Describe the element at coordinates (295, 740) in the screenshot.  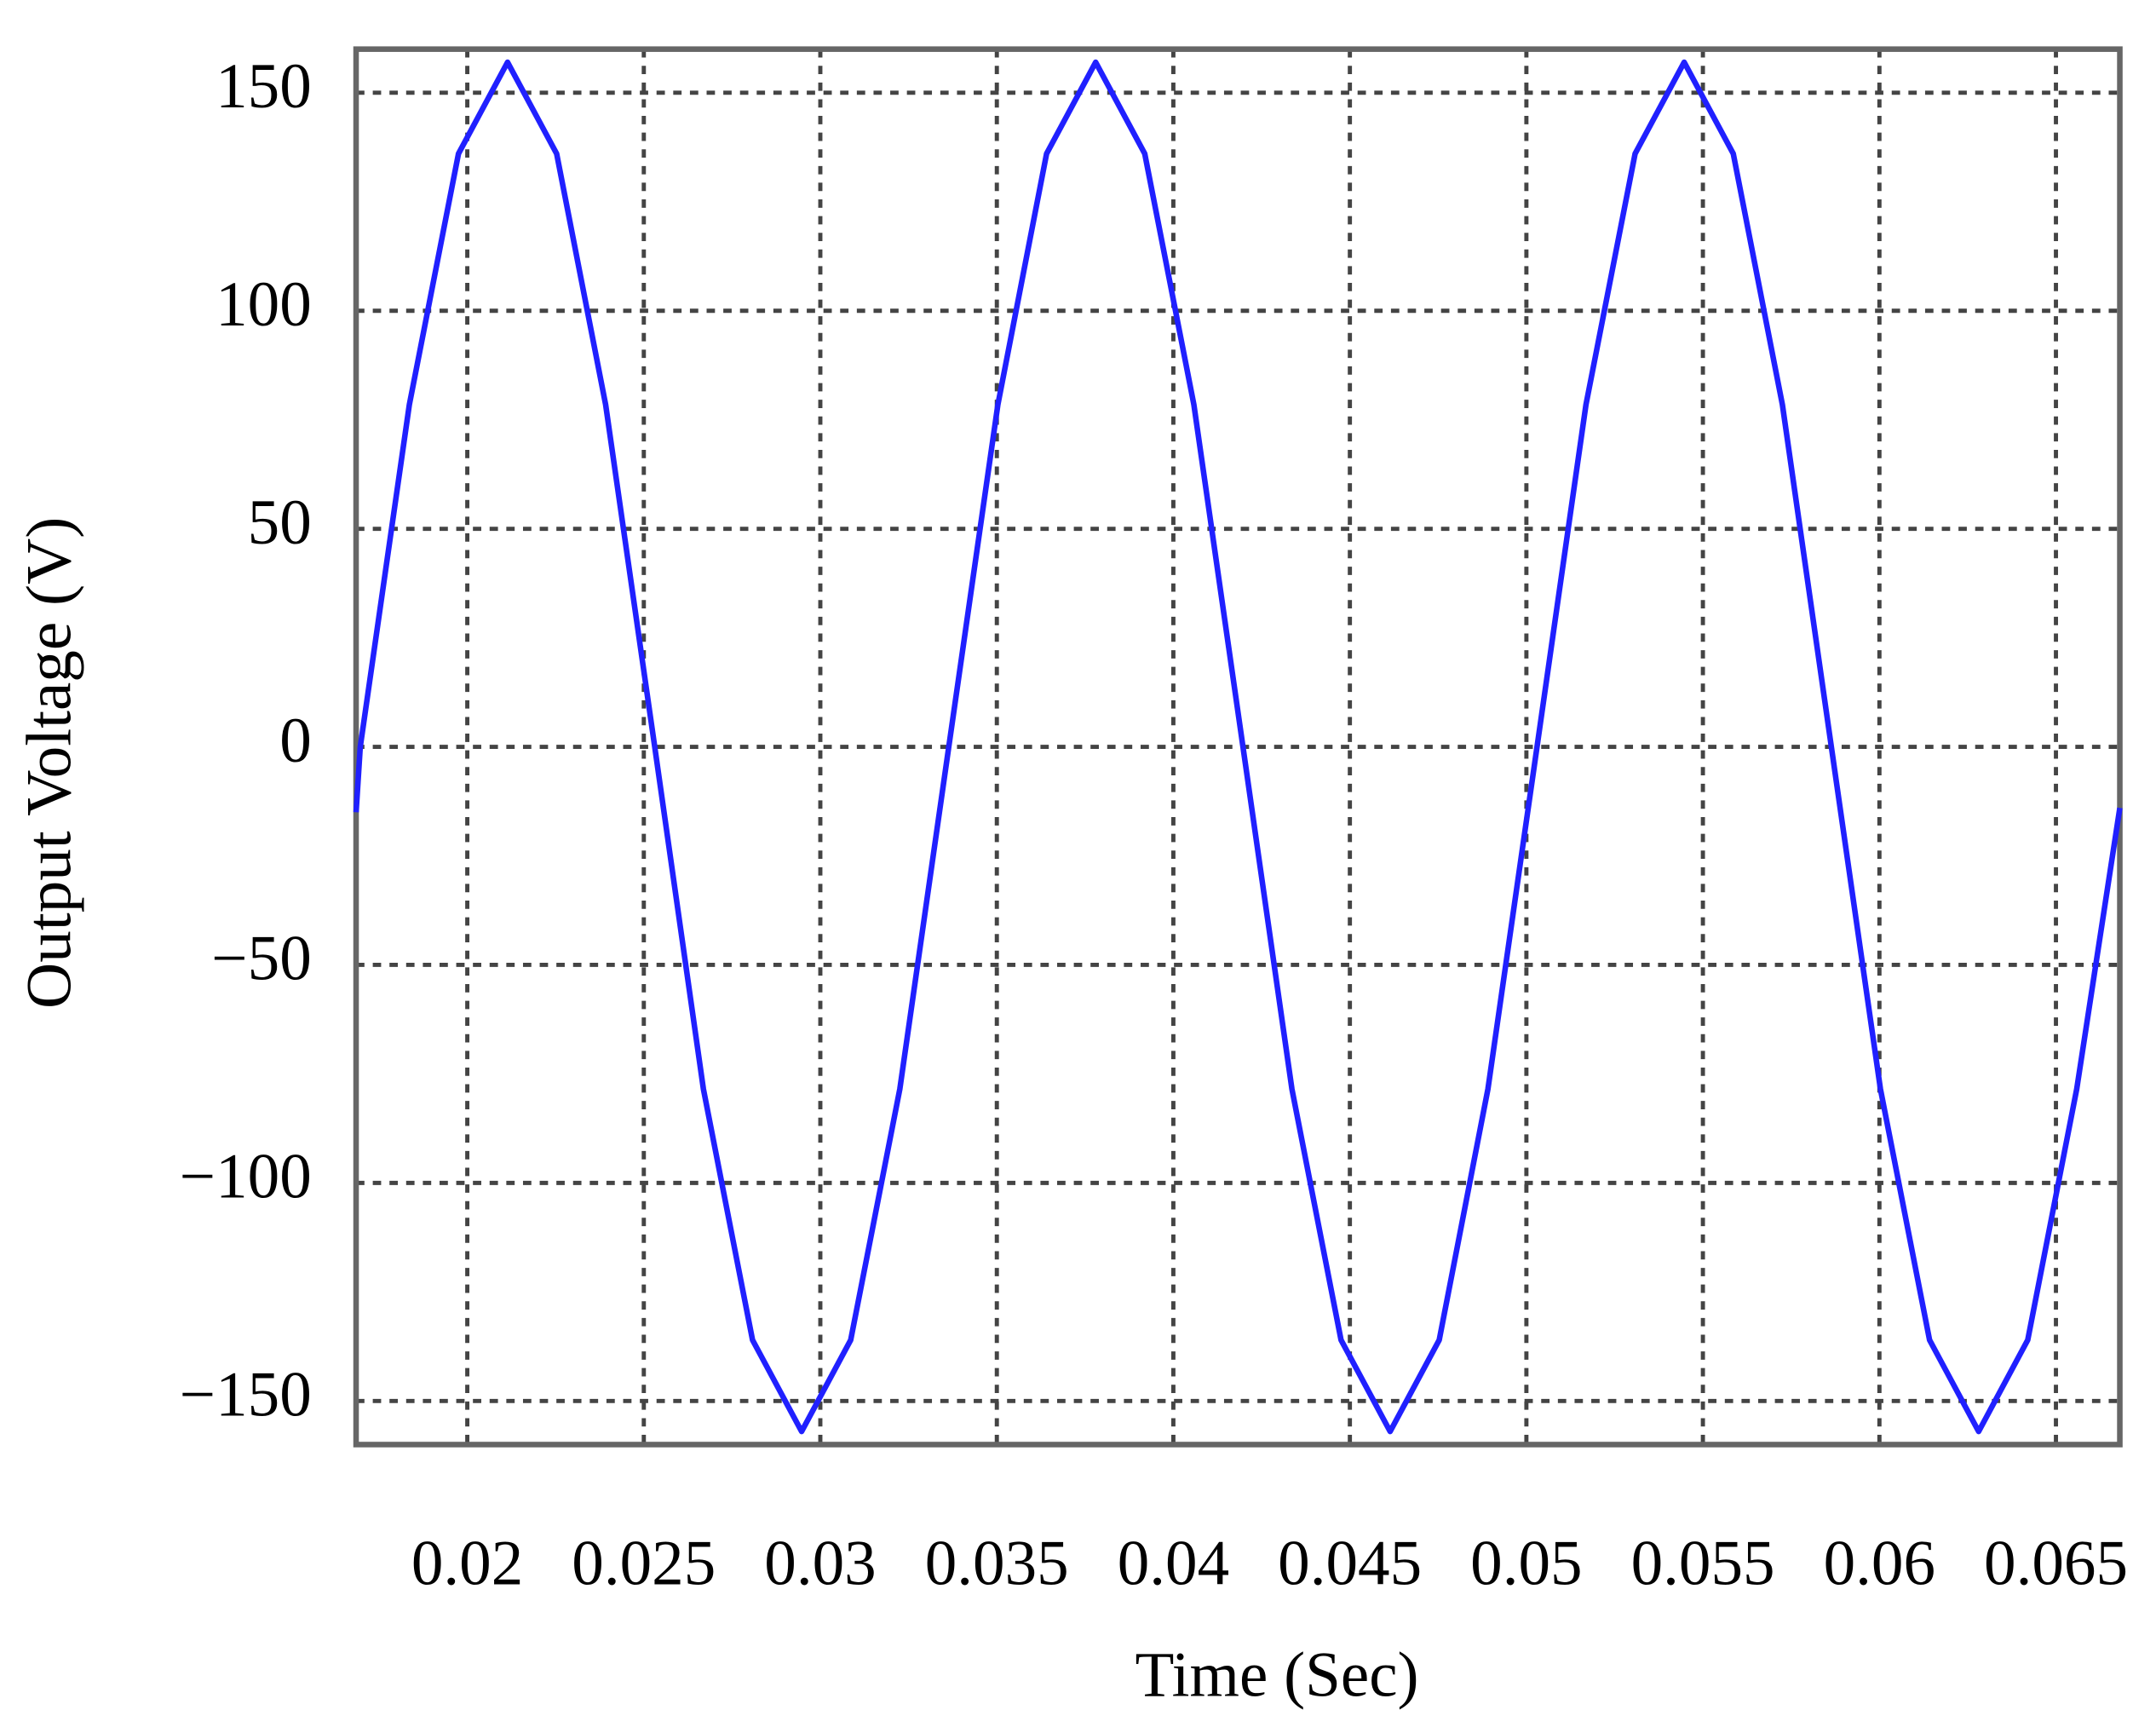
I see `y-tick-label: 0` at that location.